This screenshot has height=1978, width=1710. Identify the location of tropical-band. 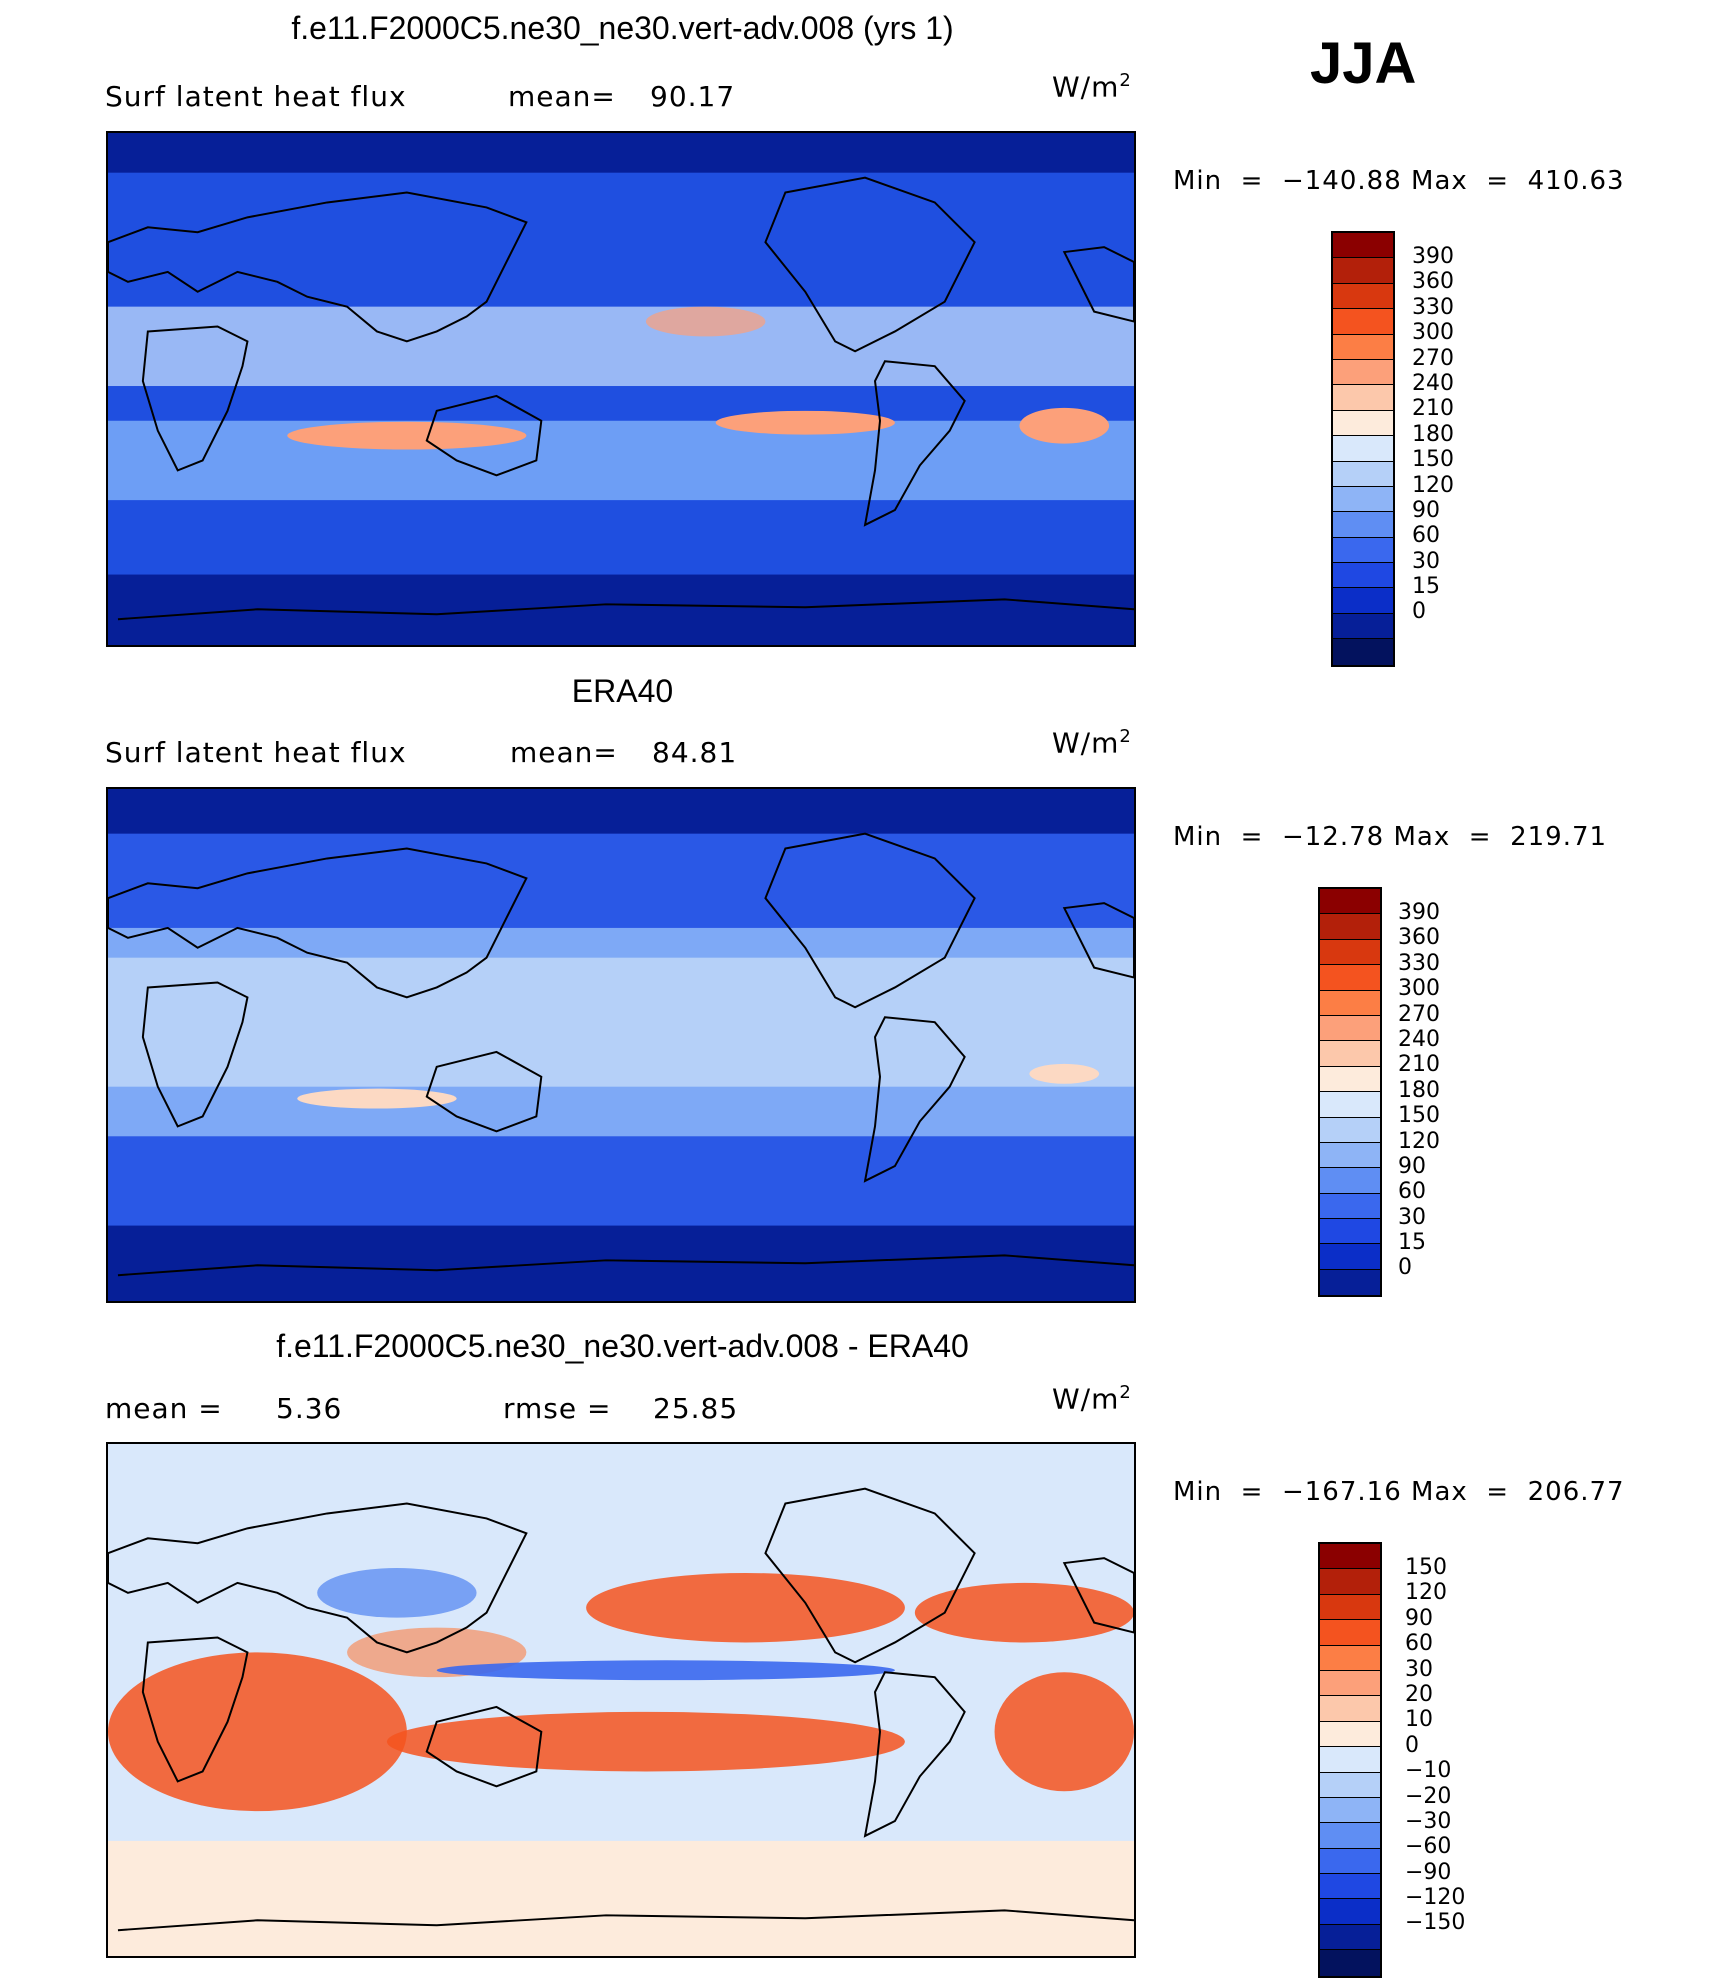
(621, 1022).